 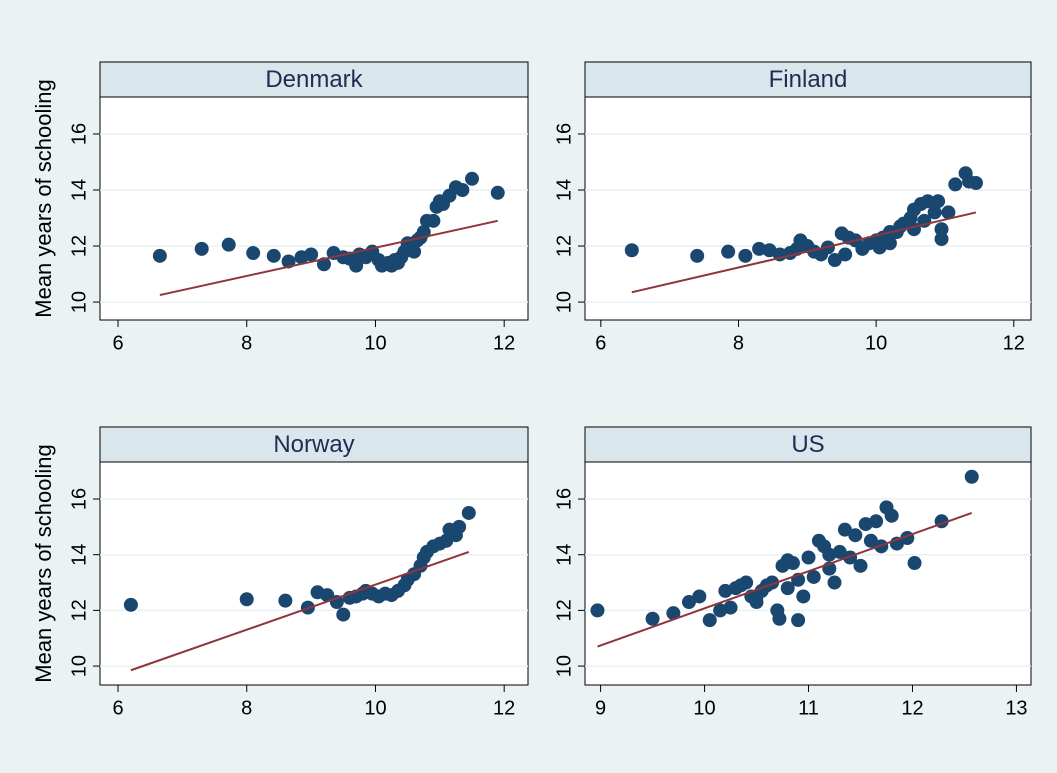 I want to click on x-tick-label: 9, so click(x=600, y=708).